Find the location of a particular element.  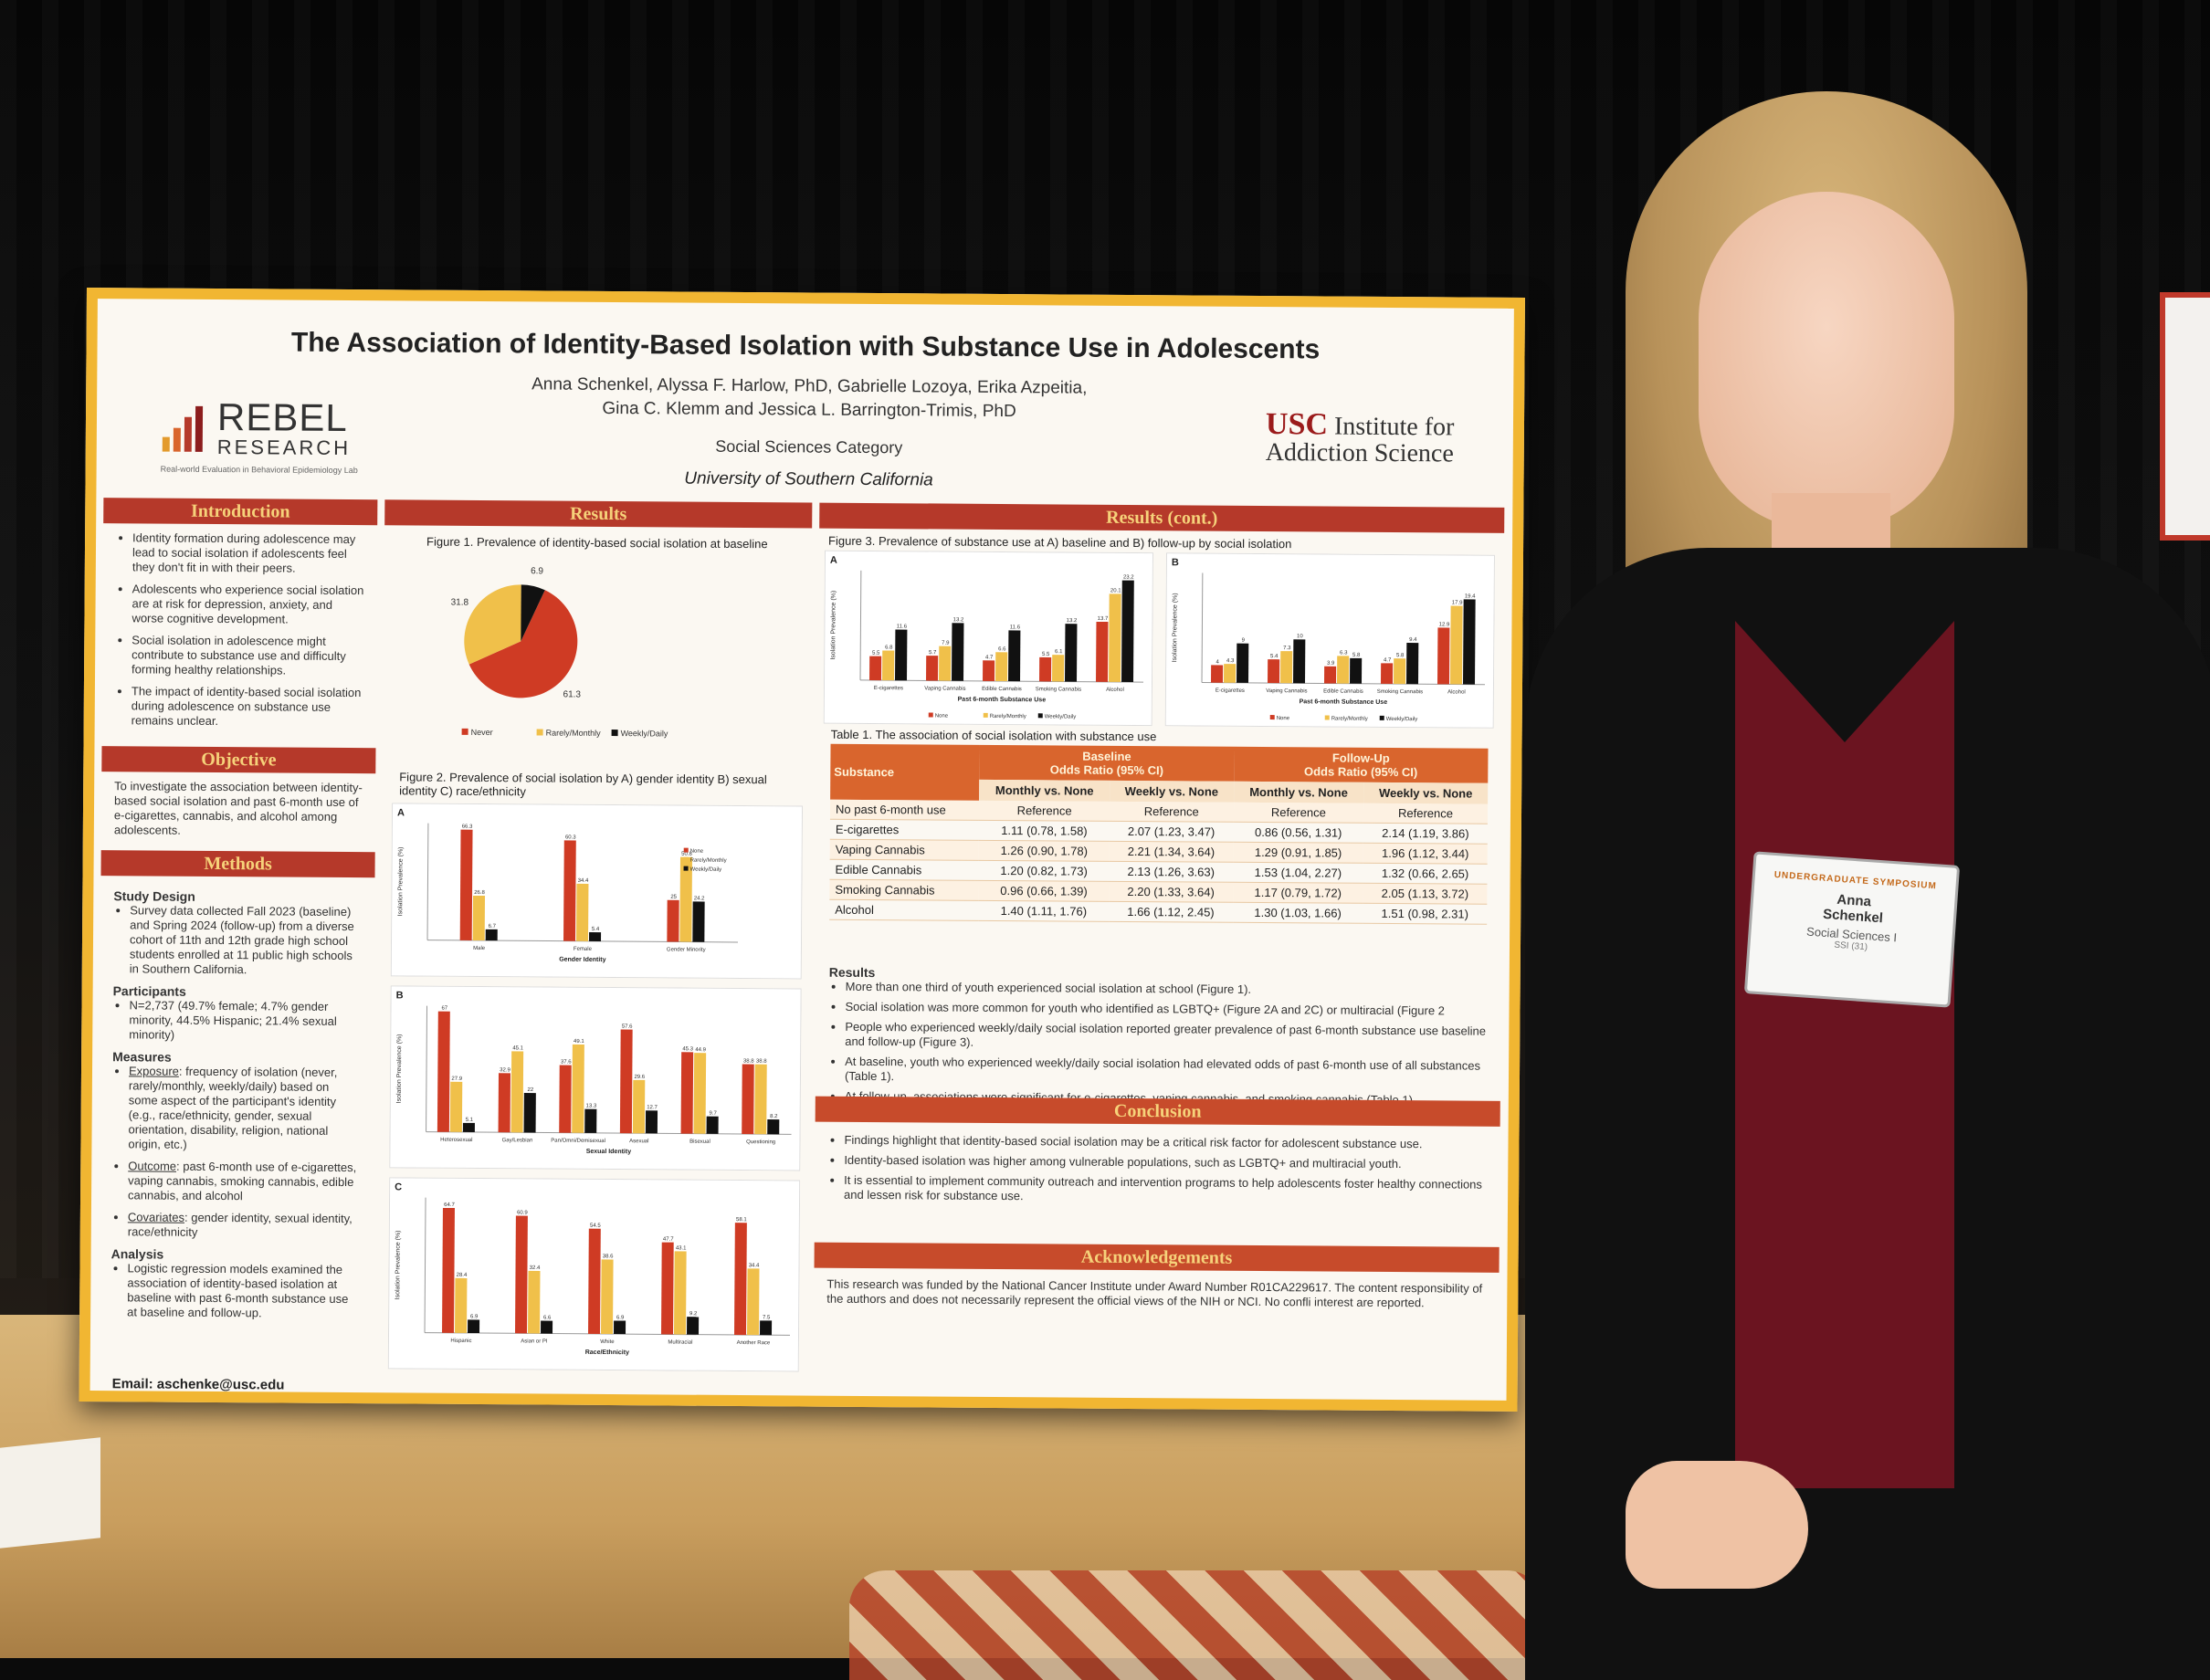

table-cell: 1.17 (0.79, 1.72) is located at coordinates (1298, 893).